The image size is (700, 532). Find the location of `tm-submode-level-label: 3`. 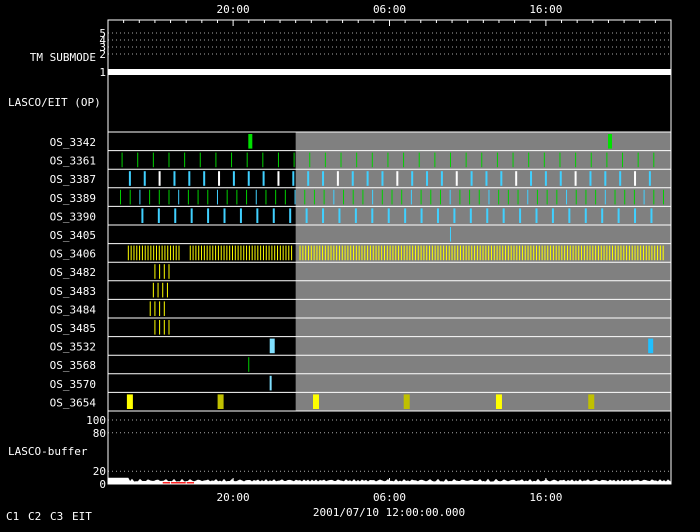

tm-submode-level-label: 3 is located at coordinates (102, 47).